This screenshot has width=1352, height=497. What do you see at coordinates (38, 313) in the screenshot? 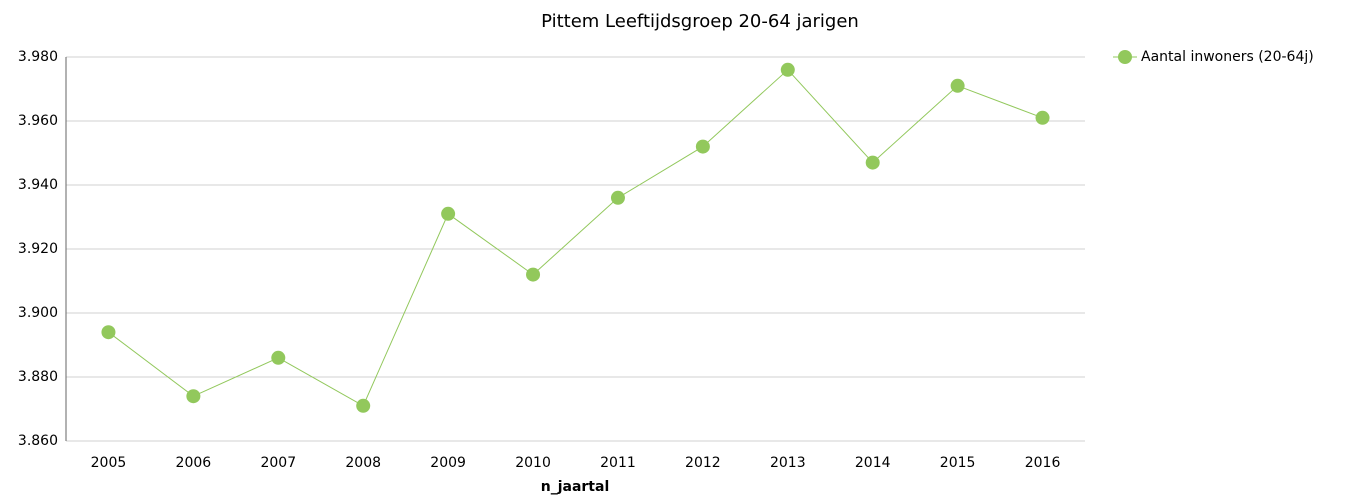
I see `y-tick-label: 3.900` at bounding box center [38, 313].